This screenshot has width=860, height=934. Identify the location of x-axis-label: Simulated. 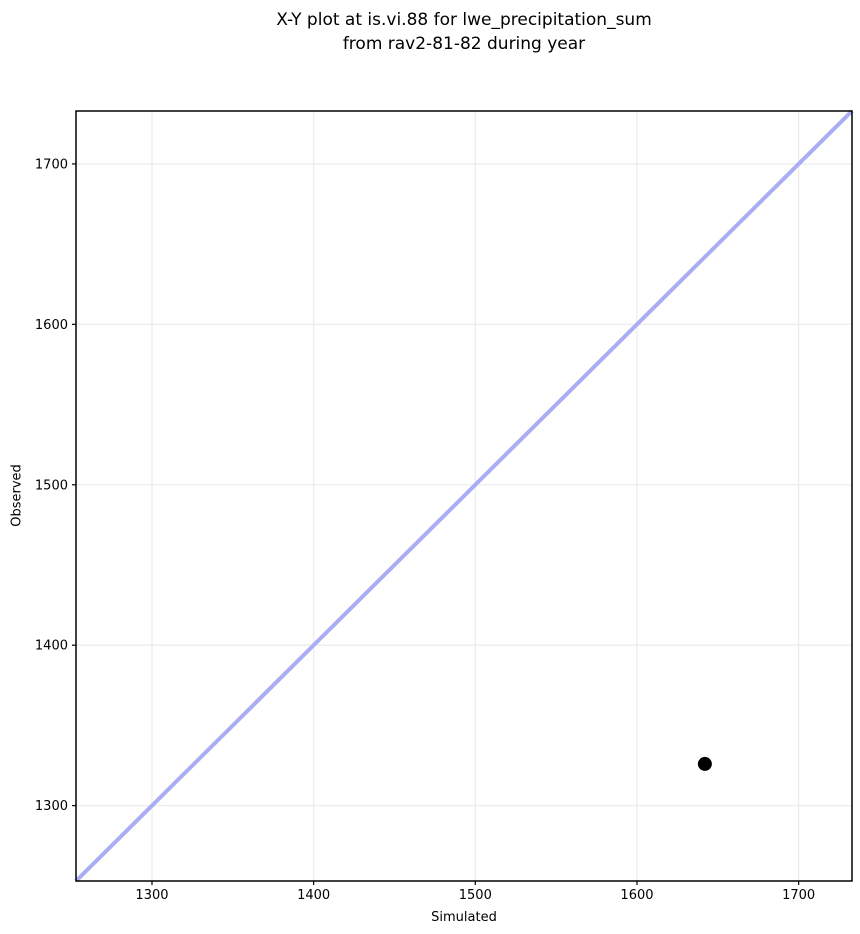
(464, 917).